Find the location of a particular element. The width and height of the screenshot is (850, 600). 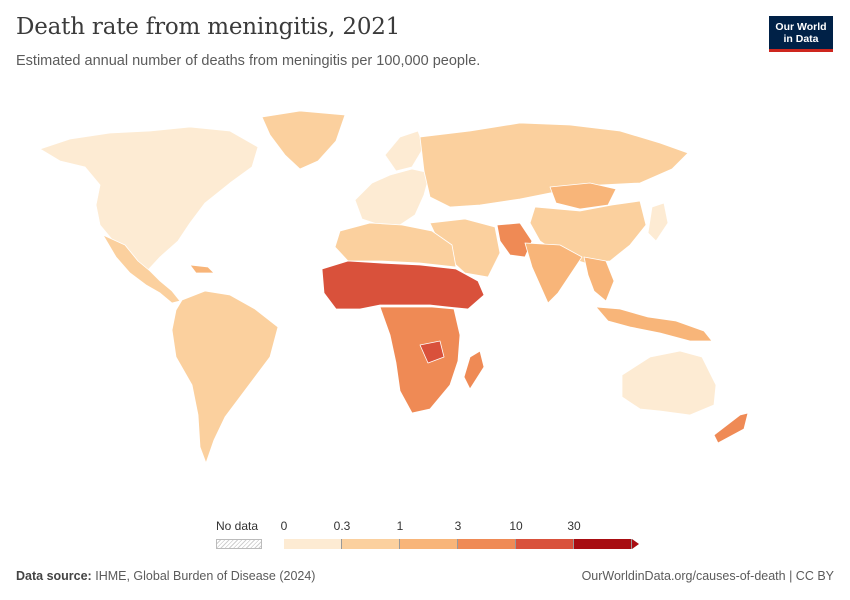

region-russia is located at coordinates (554, 165).